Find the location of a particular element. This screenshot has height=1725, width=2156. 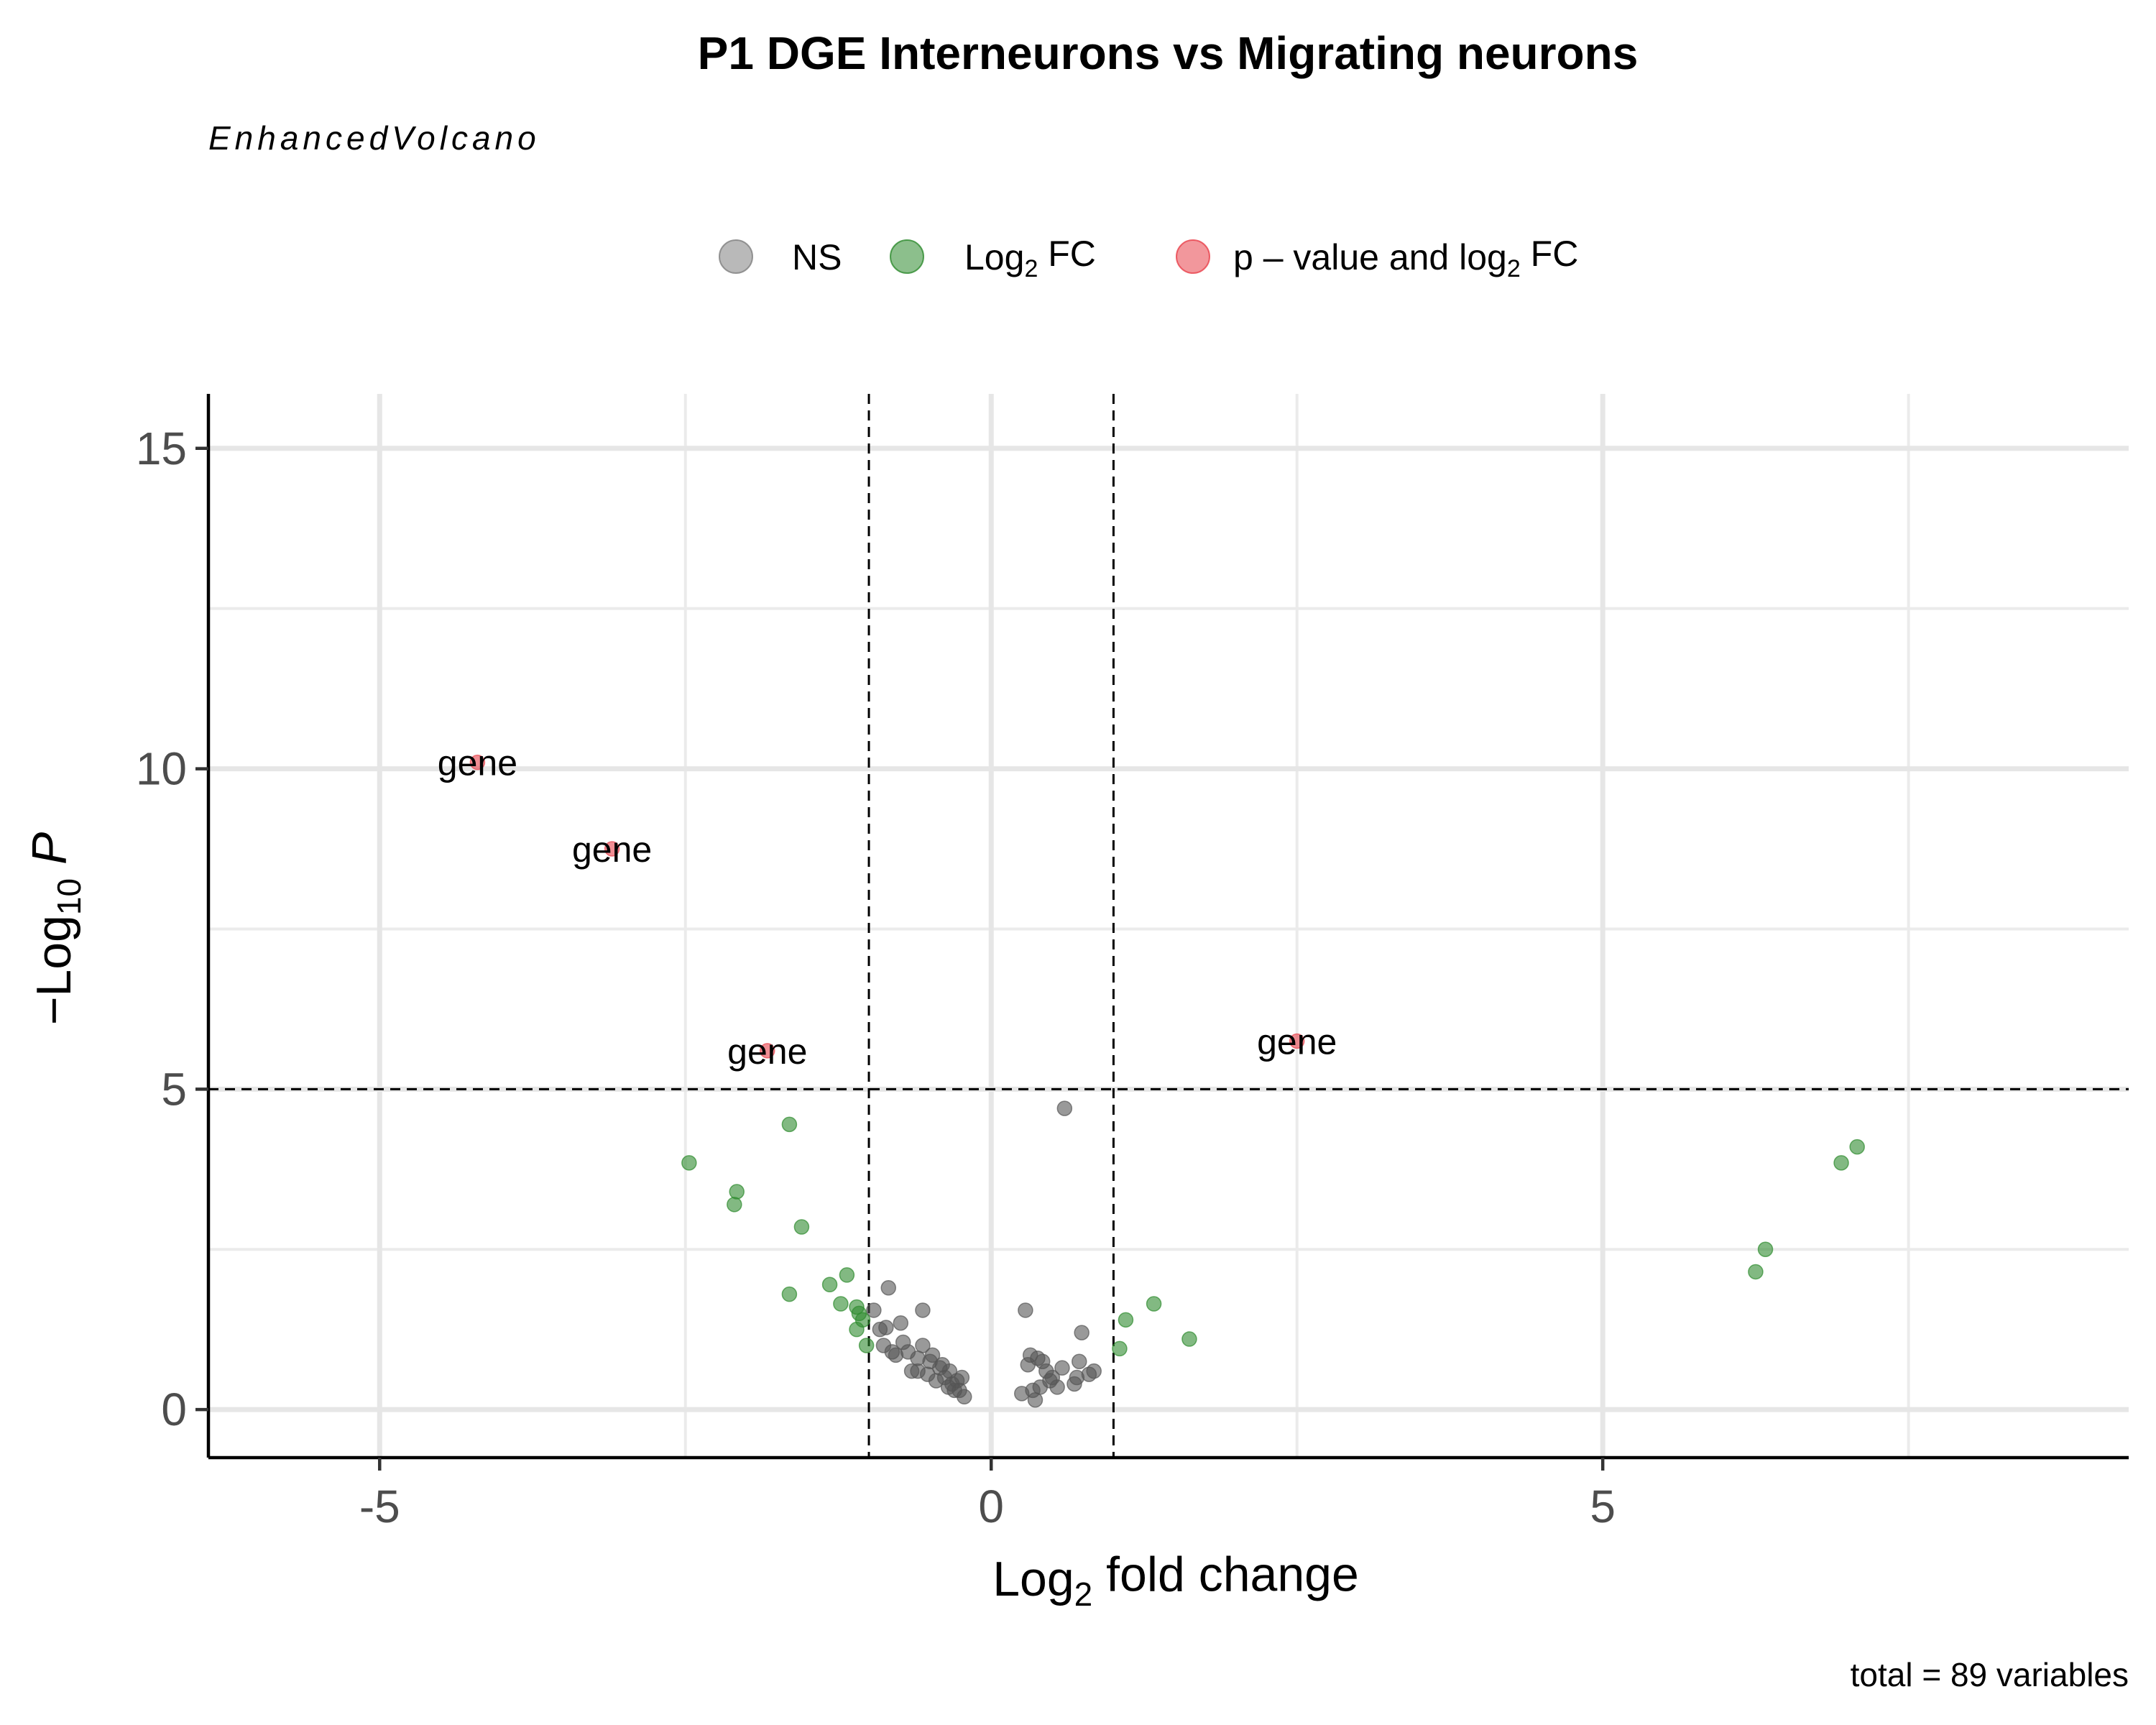

x-tick-label: 0 is located at coordinates (991, 1506).